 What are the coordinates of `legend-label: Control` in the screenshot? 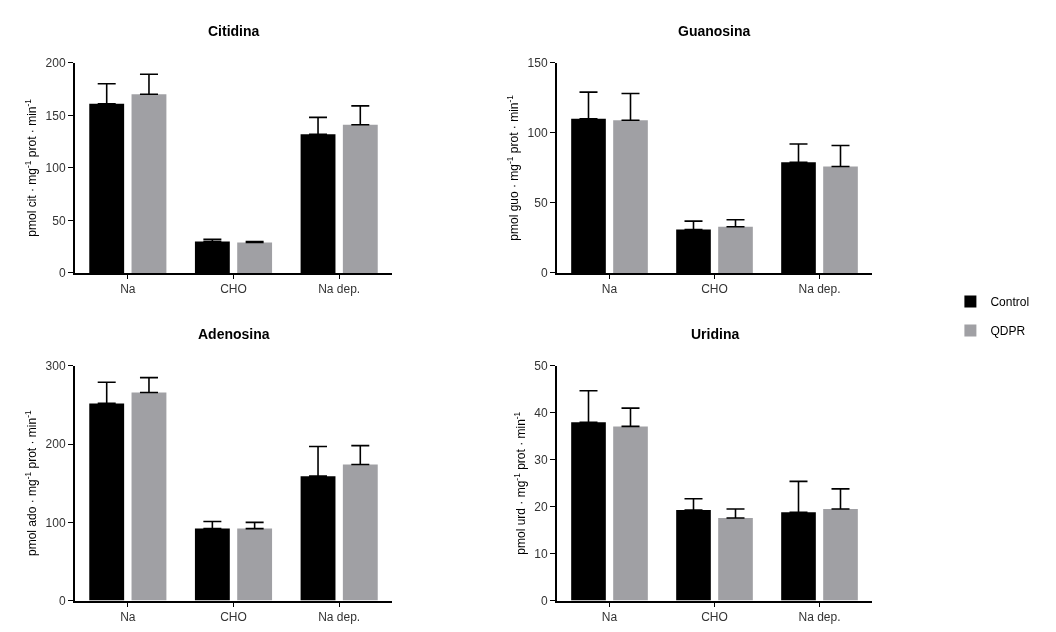 It's located at (1010, 302).